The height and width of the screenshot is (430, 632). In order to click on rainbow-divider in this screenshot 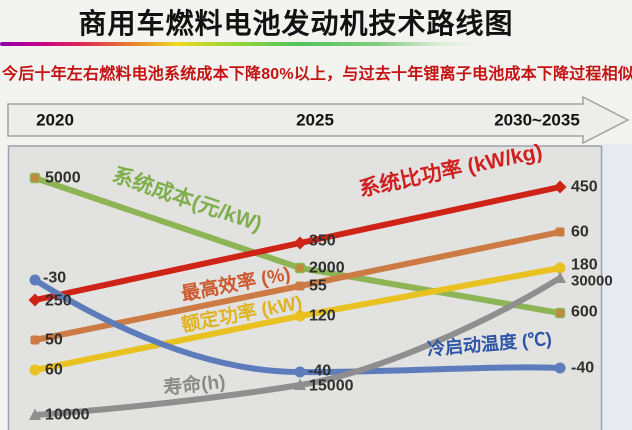, I will do `click(240, 44)`.